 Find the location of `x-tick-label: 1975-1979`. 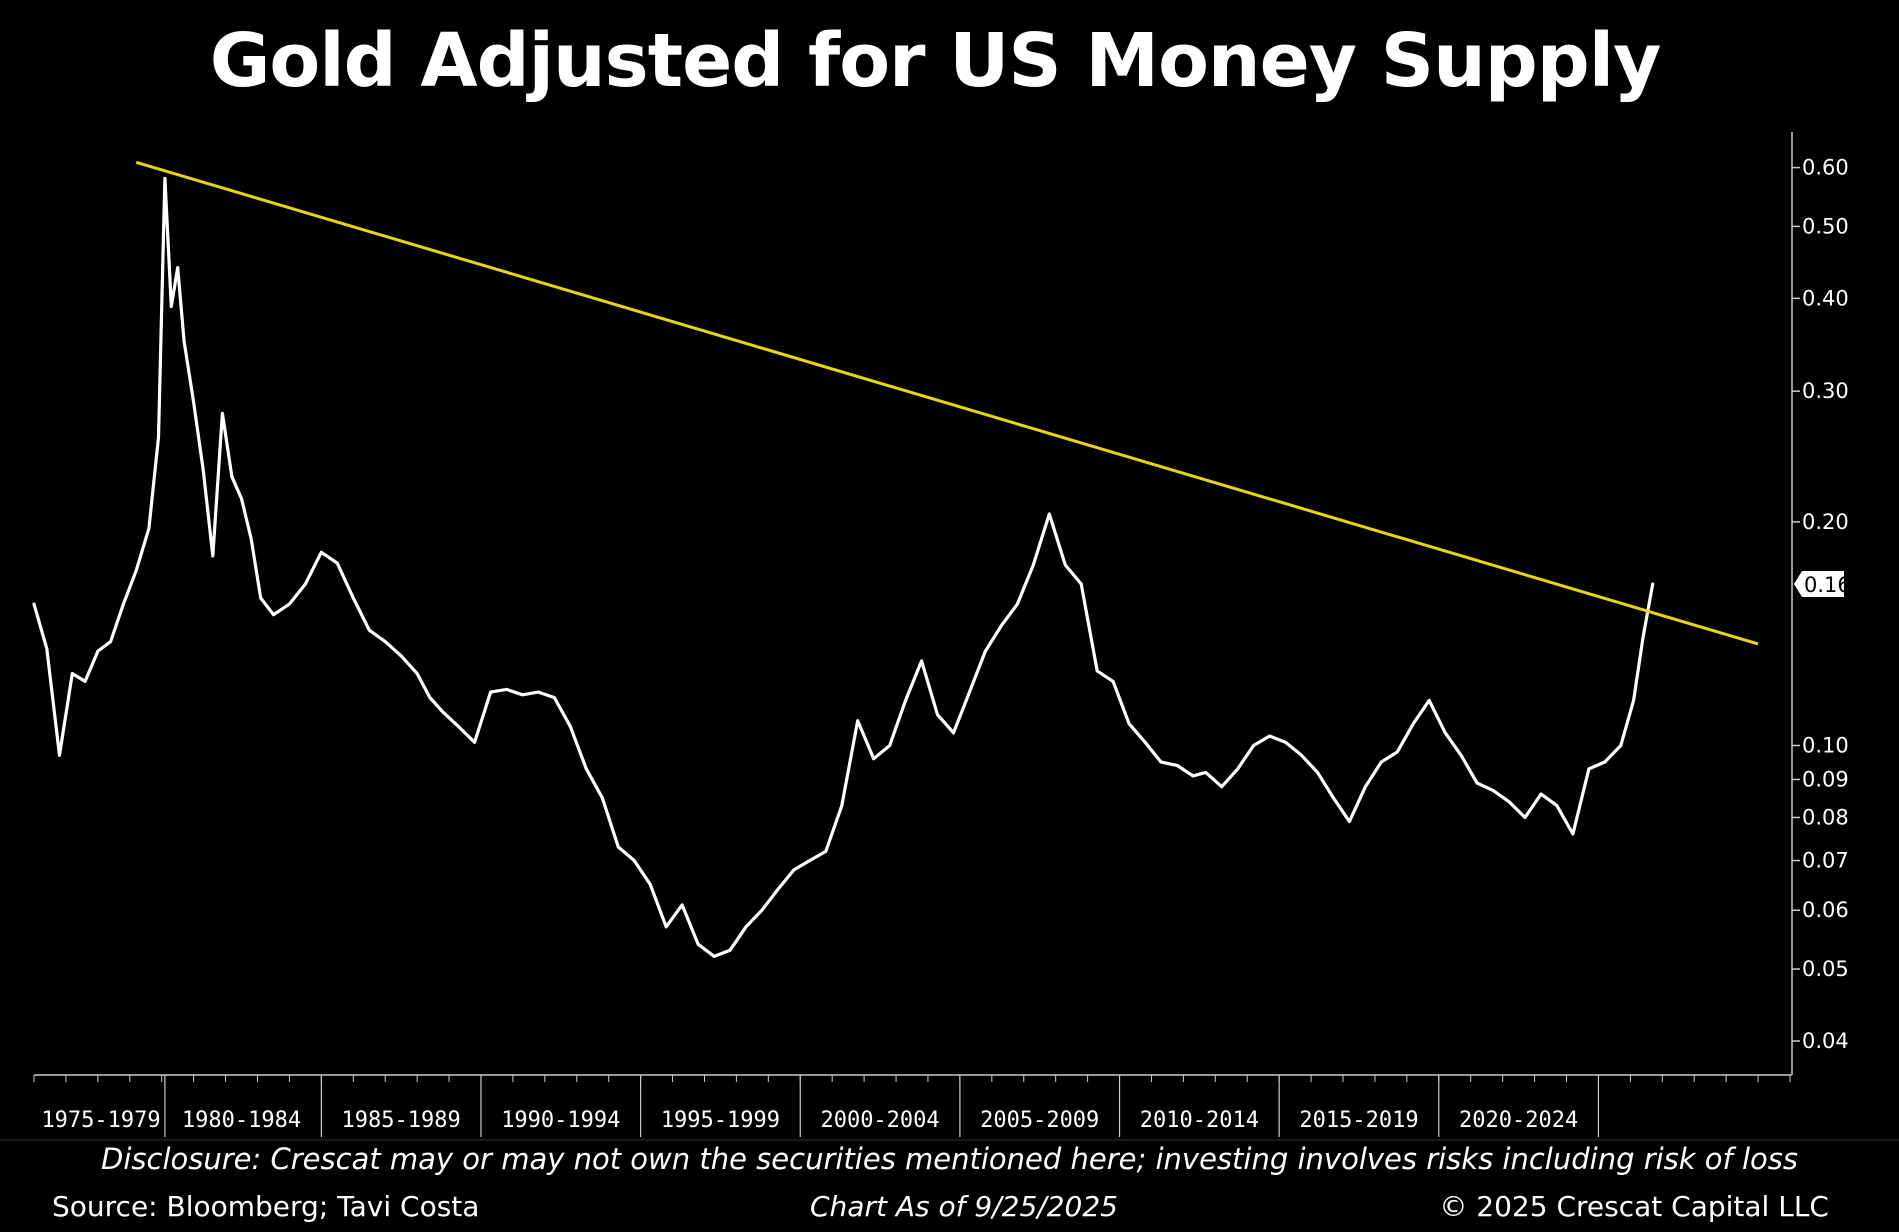

x-tick-label: 1975-1979 is located at coordinates (100, 1120).